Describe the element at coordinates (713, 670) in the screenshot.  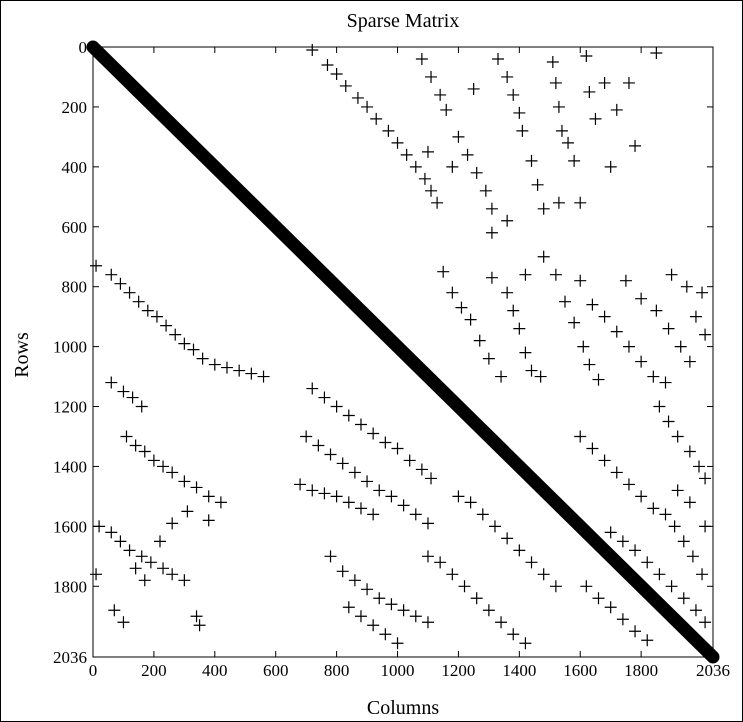
I see `x-tick-label: 2036` at that location.